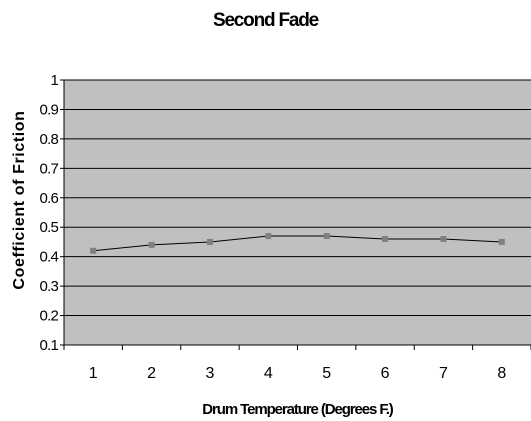 Image resolution: width=531 pixels, height=421 pixels. What do you see at coordinates (49, 286) in the screenshot?
I see `y-tick-label: 0.3` at bounding box center [49, 286].